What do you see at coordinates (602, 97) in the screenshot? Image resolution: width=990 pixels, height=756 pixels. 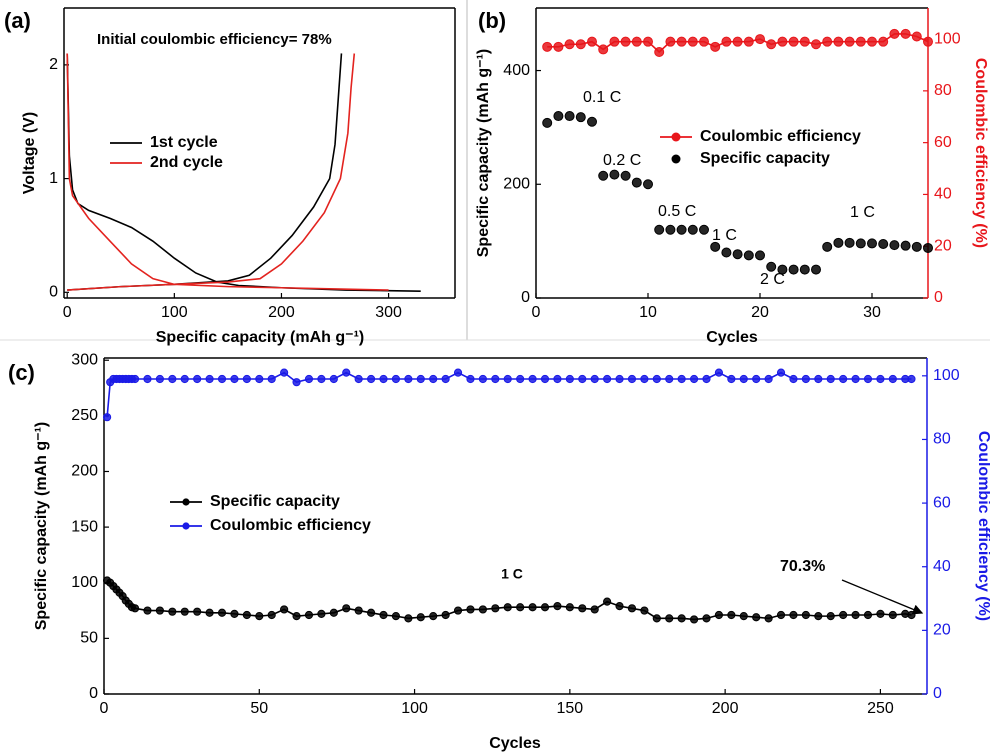 I see `annotation: 0.1 C` at bounding box center [602, 97].